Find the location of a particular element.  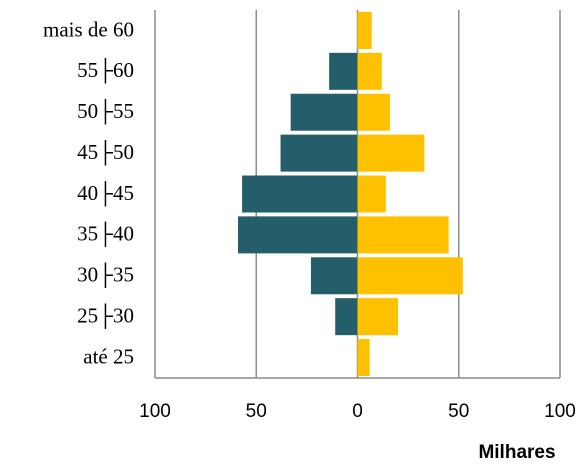

y-tick-label: até 25 is located at coordinates (108, 356).